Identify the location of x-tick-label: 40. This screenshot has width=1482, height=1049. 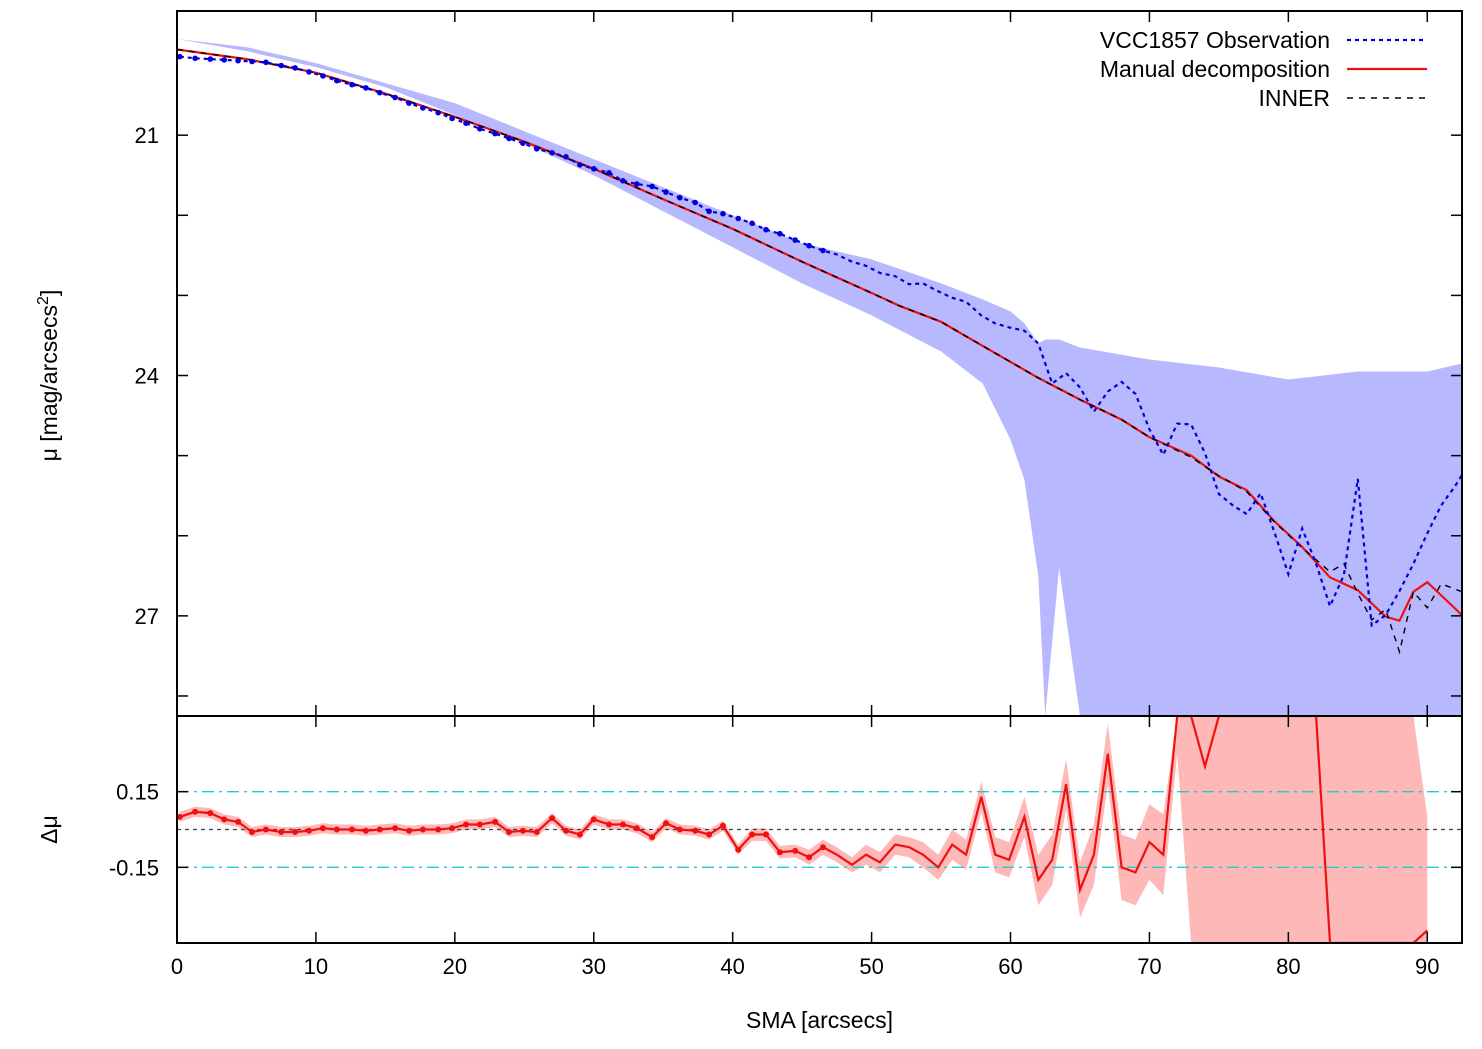
(732, 966).